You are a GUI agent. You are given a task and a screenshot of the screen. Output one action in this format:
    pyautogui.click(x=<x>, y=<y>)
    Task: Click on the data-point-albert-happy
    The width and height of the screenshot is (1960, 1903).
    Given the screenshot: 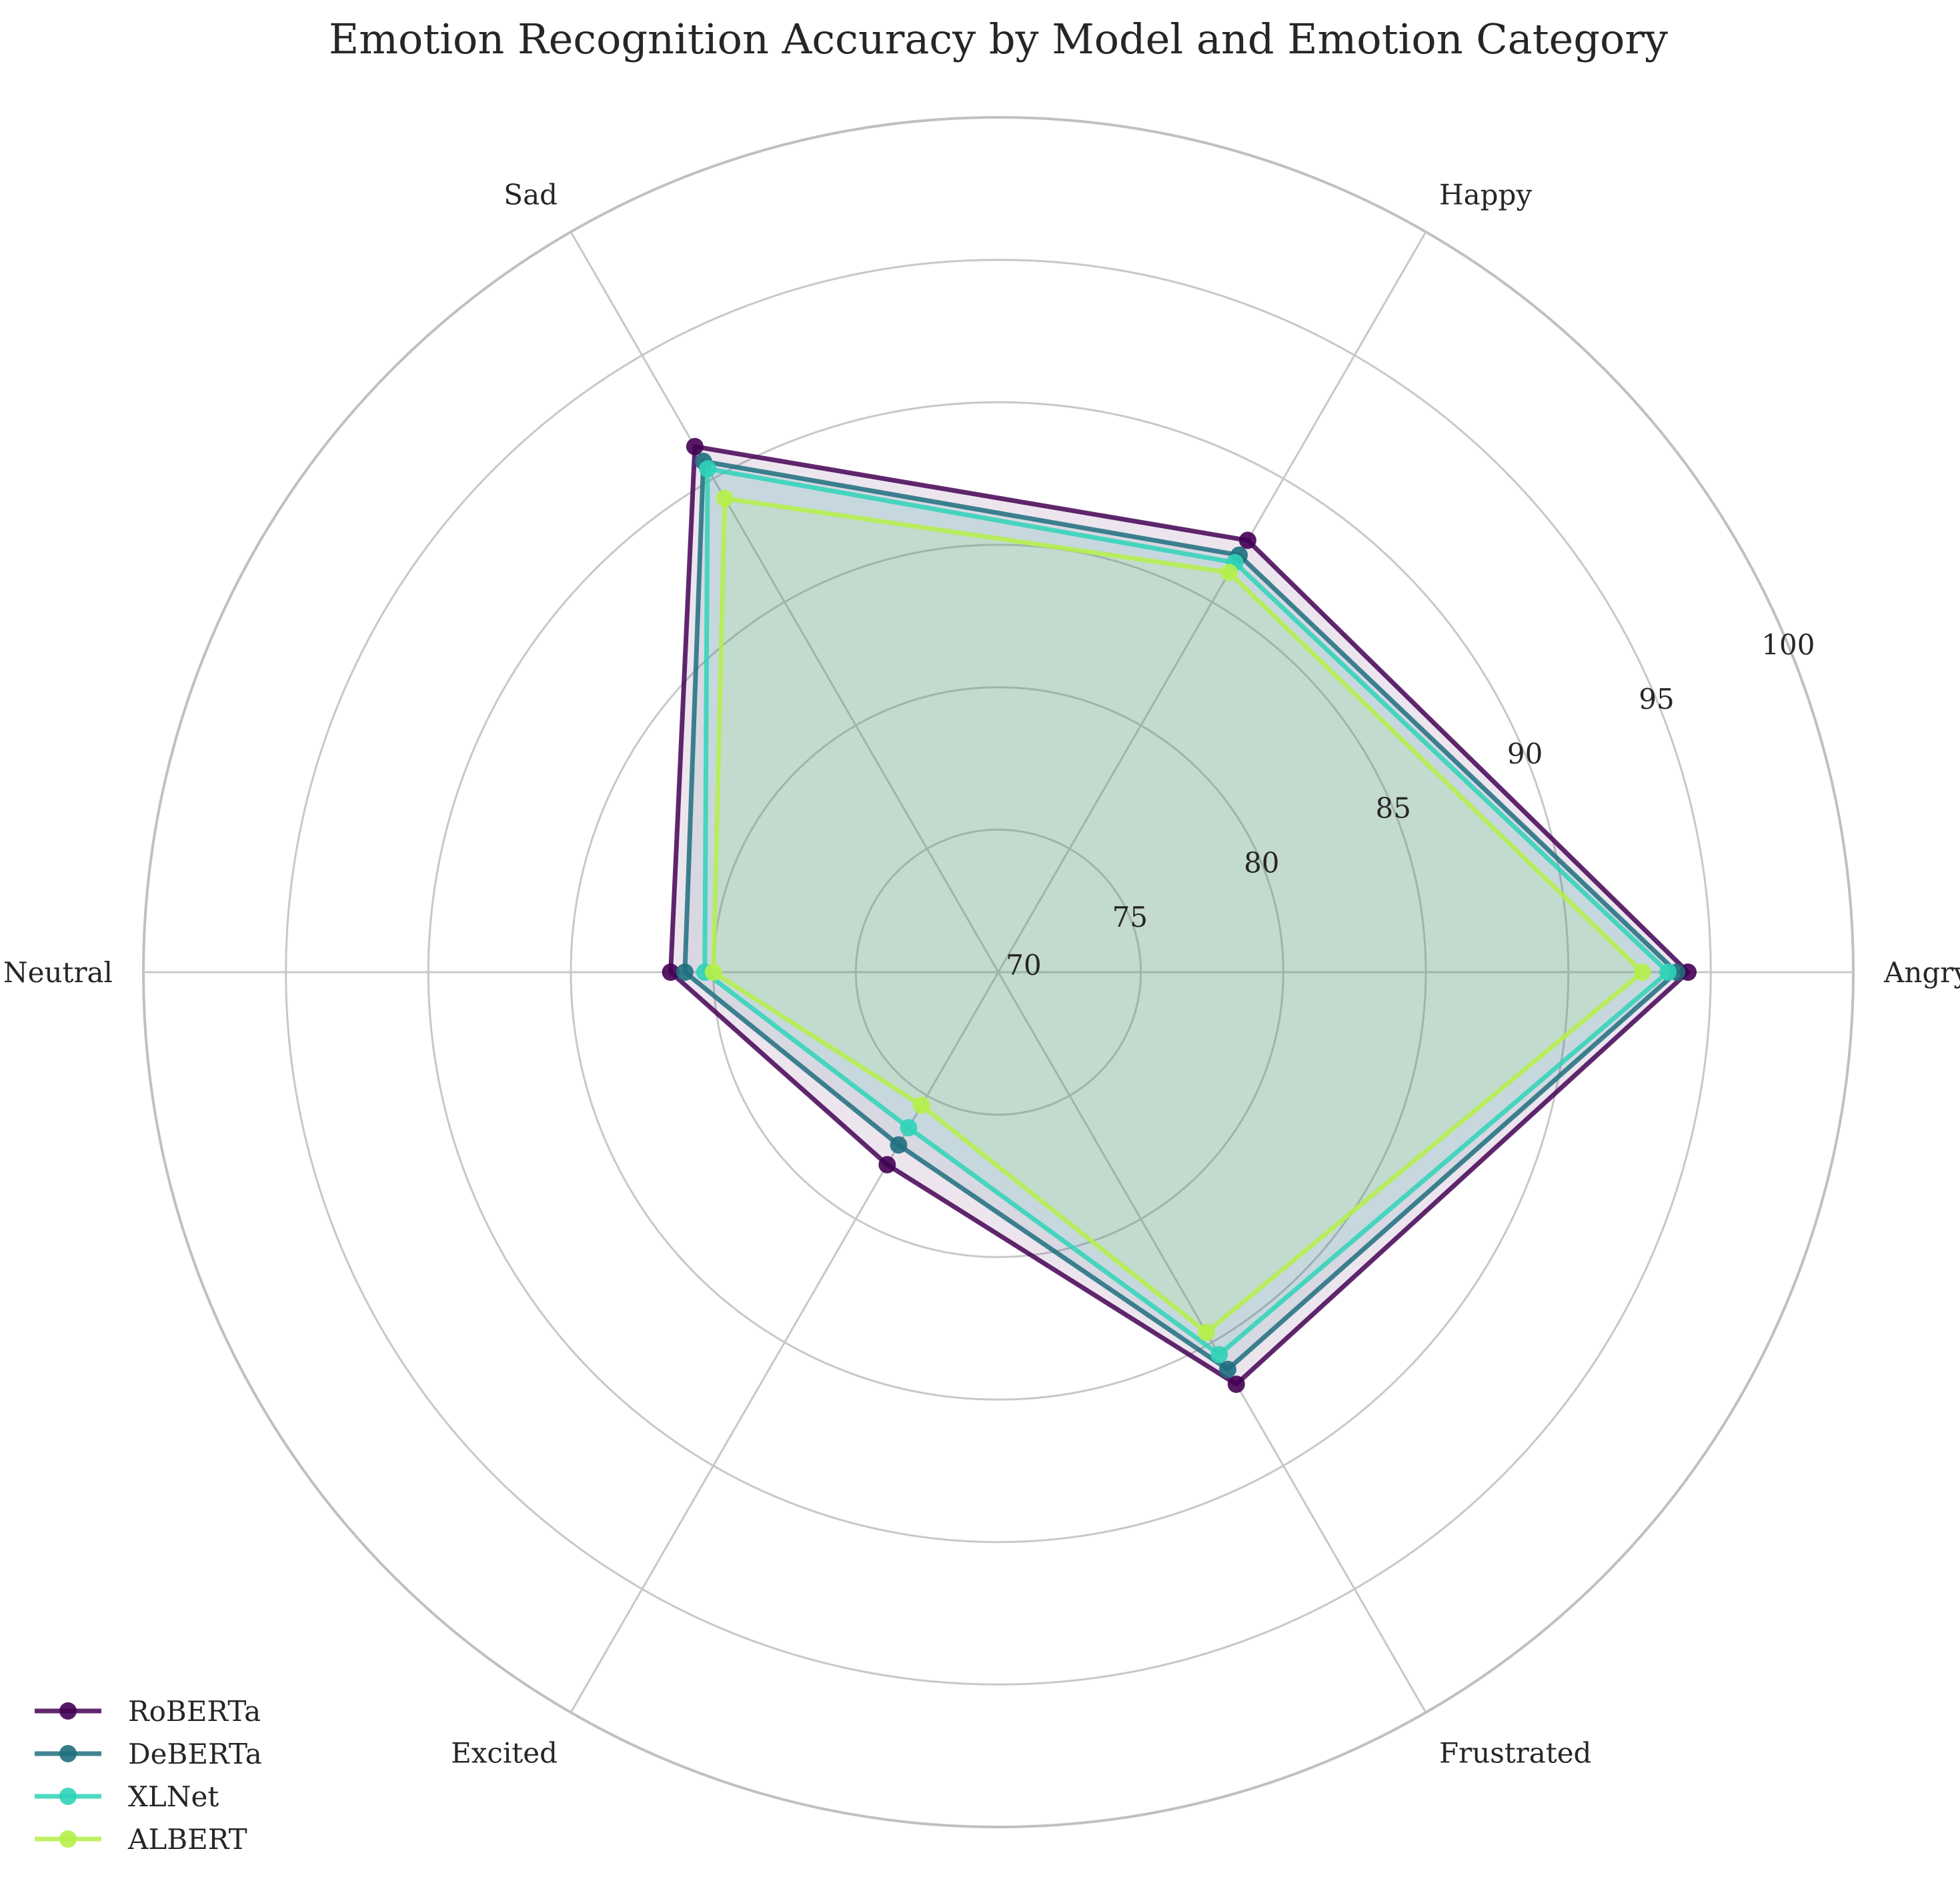 What is the action you would take?
    pyautogui.click(x=1229, y=572)
    